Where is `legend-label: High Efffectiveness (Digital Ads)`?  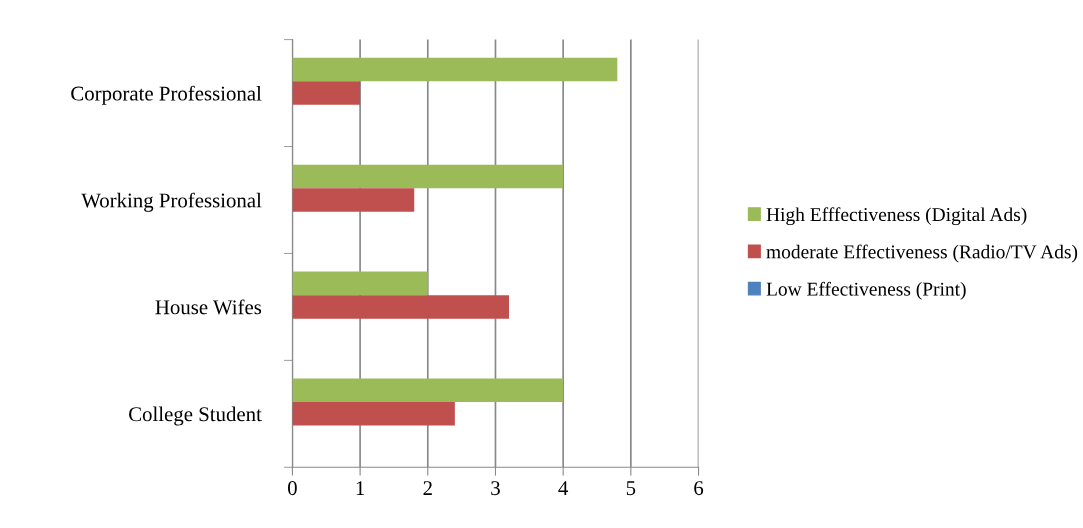 legend-label: High Efffectiveness (Digital Ads) is located at coordinates (896, 216).